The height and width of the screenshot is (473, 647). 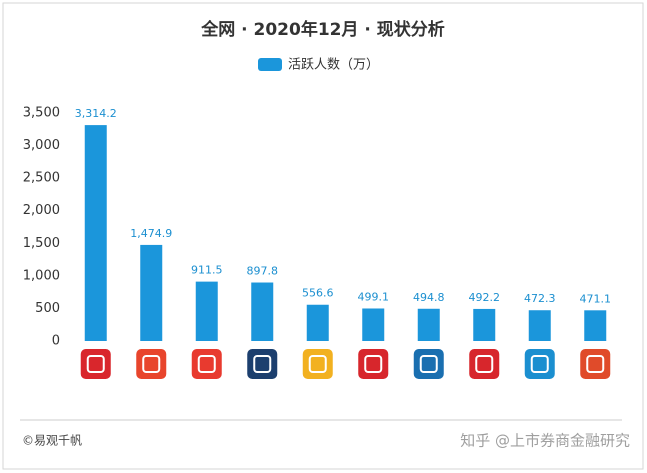 What do you see at coordinates (96, 113) in the screenshot?
I see `value-label: 3,314.2` at bounding box center [96, 113].